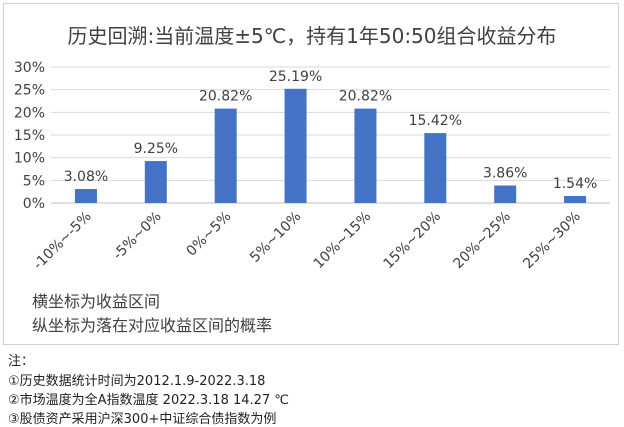 This screenshot has width=624, height=427. What do you see at coordinates (29, 113) in the screenshot?
I see `y-tick-label: 20%` at bounding box center [29, 113].